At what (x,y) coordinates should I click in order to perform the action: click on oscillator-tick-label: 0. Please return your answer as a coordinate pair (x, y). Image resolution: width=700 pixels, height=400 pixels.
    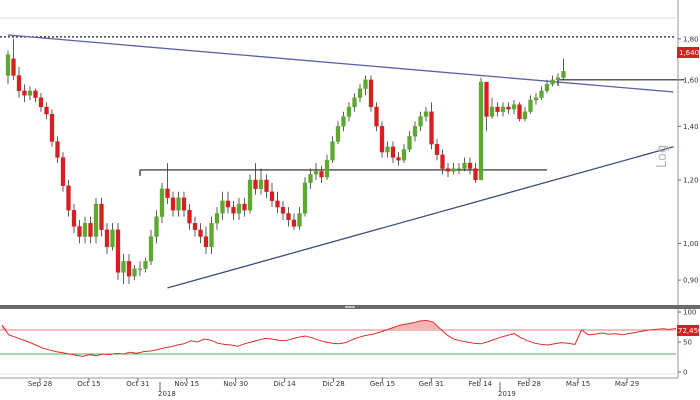
    Looking at the image, I should click on (685, 373).